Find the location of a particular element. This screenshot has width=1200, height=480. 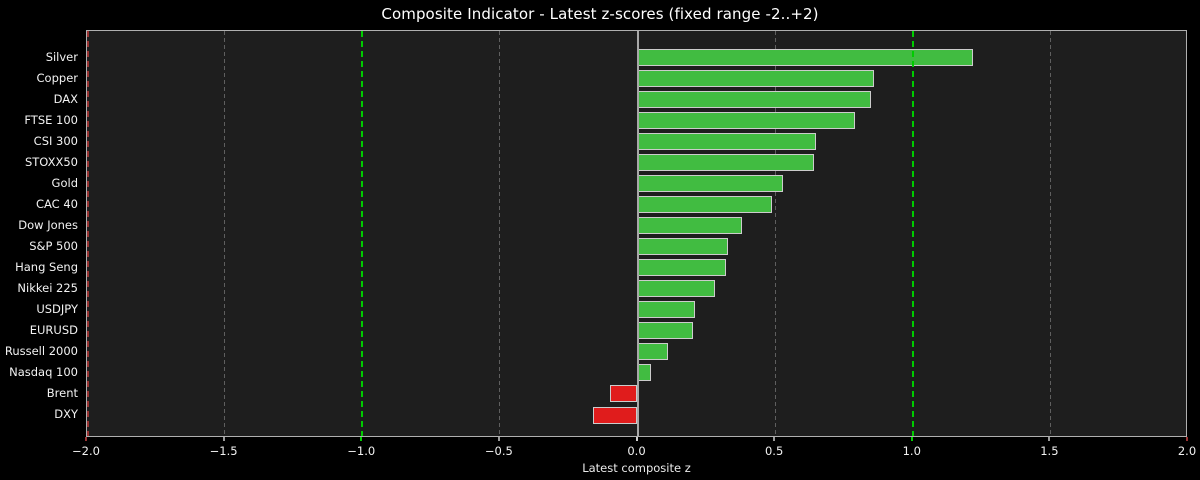

xtick-label-1: 1.0 is located at coordinates (911, 451).